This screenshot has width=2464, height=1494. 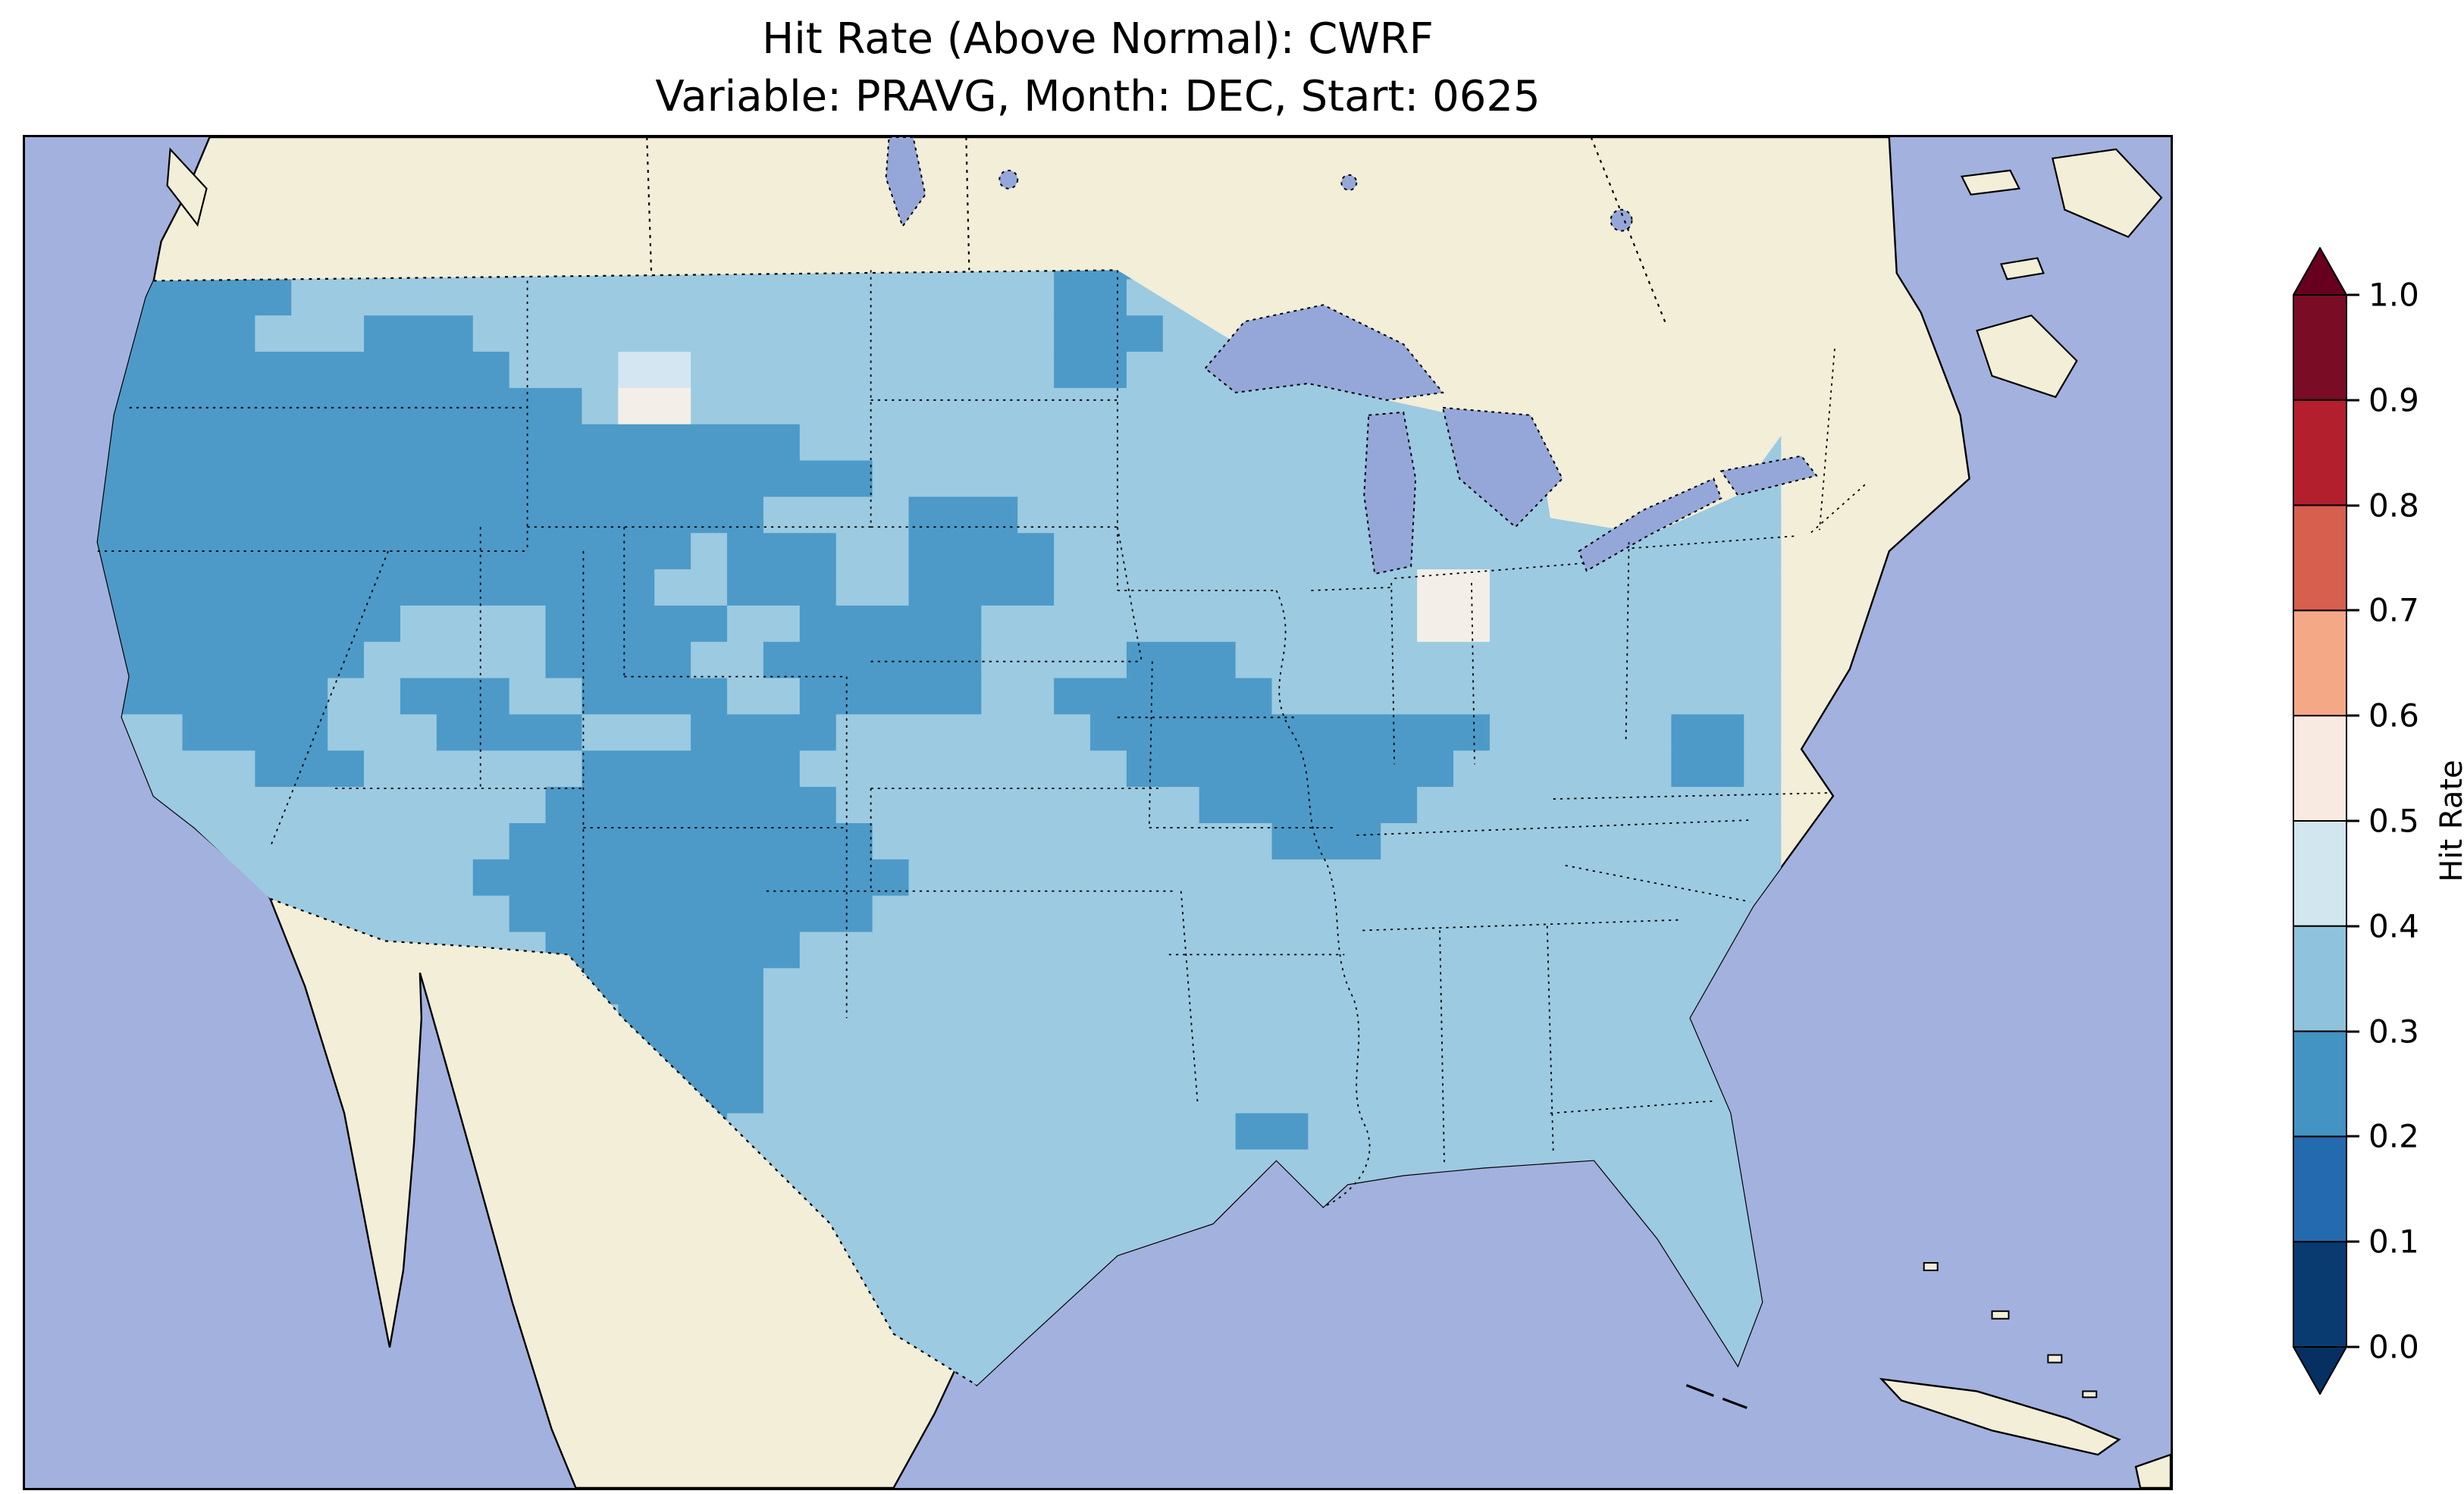 What do you see at coordinates (2027, 356) in the screenshot?
I see `nova-scotia` at bounding box center [2027, 356].